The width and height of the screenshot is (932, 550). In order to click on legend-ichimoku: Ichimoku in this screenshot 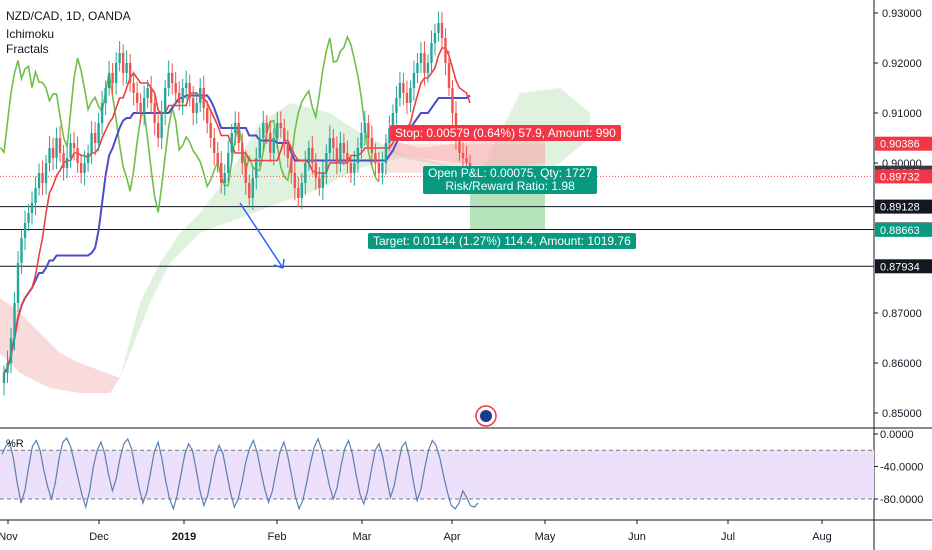, I will do `click(30, 34)`.